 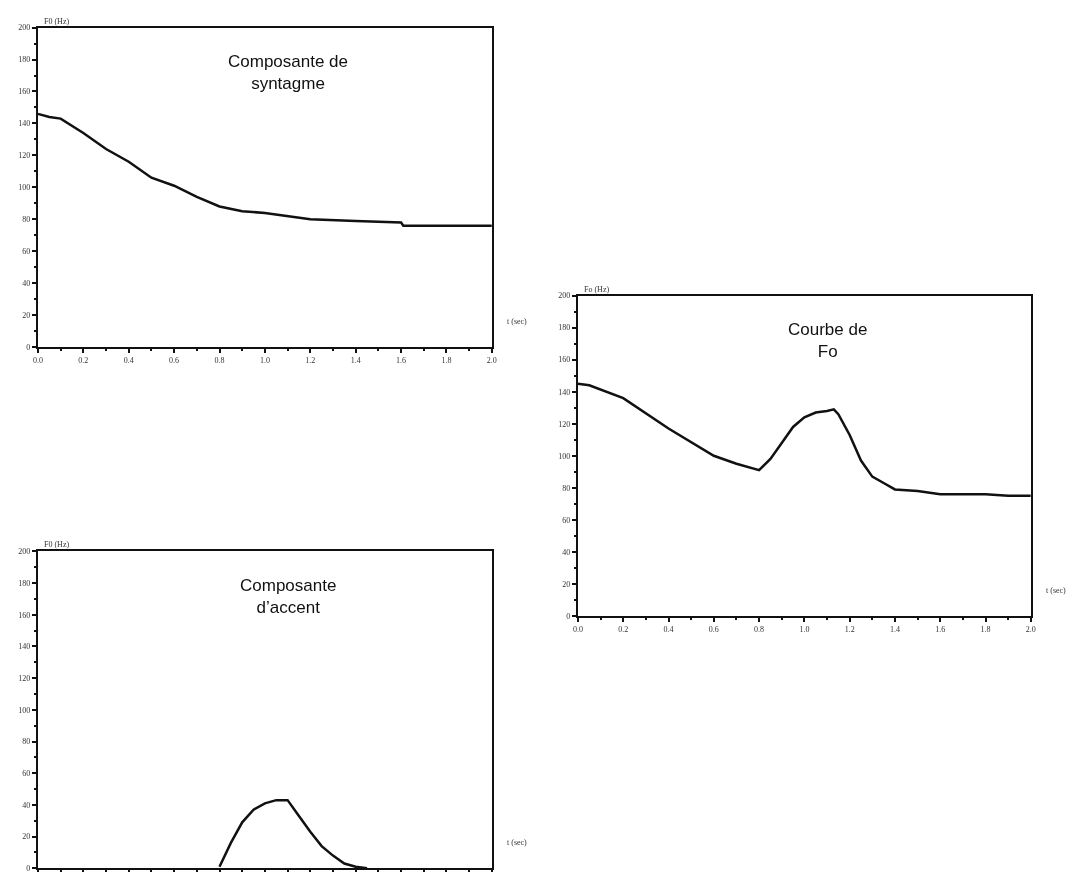 What do you see at coordinates (288, 597) in the screenshot?
I see `text: Composante d’accent` at bounding box center [288, 597].